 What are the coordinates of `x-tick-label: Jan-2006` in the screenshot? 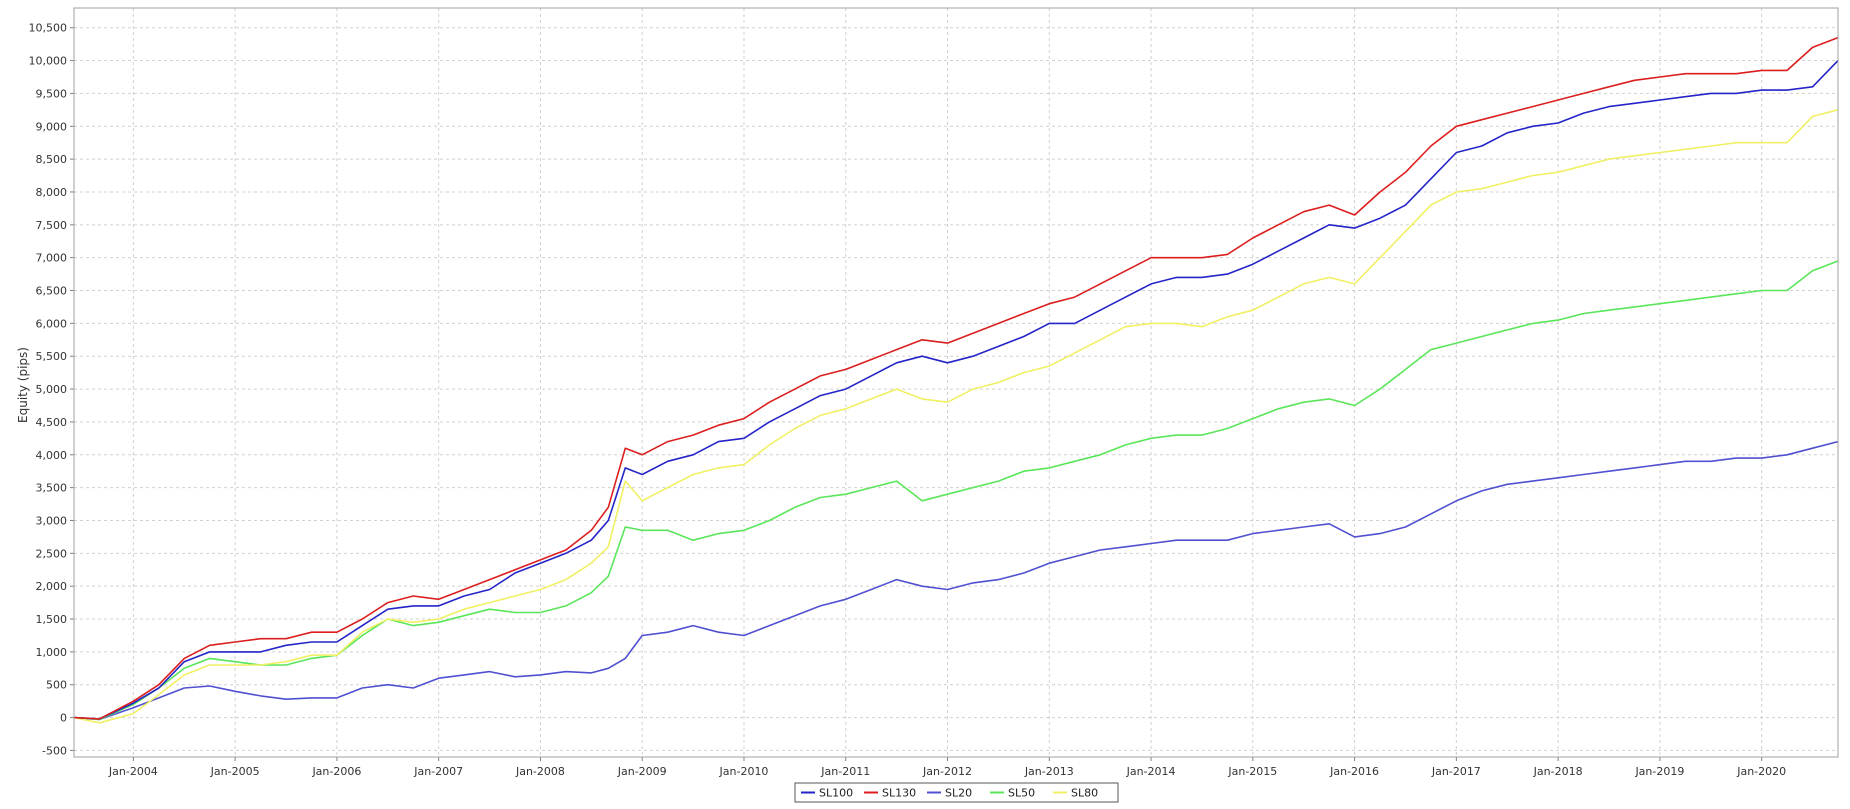 It's located at (336, 771).